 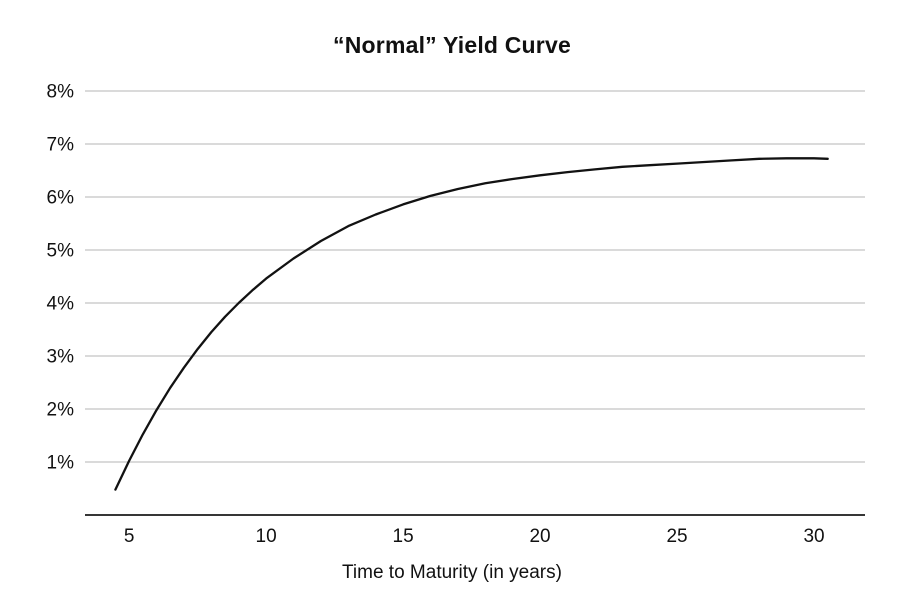 What do you see at coordinates (452, 45) in the screenshot?
I see `chart-title: “Normal” Yield Curve` at bounding box center [452, 45].